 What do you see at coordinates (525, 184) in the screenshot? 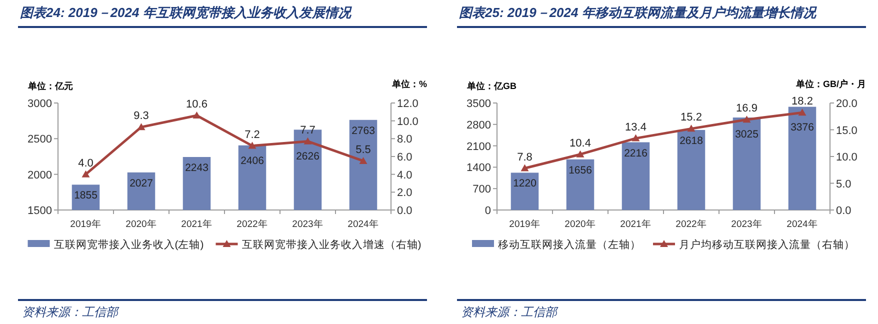
I see `data-label: 1220` at bounding box center [525, 184].